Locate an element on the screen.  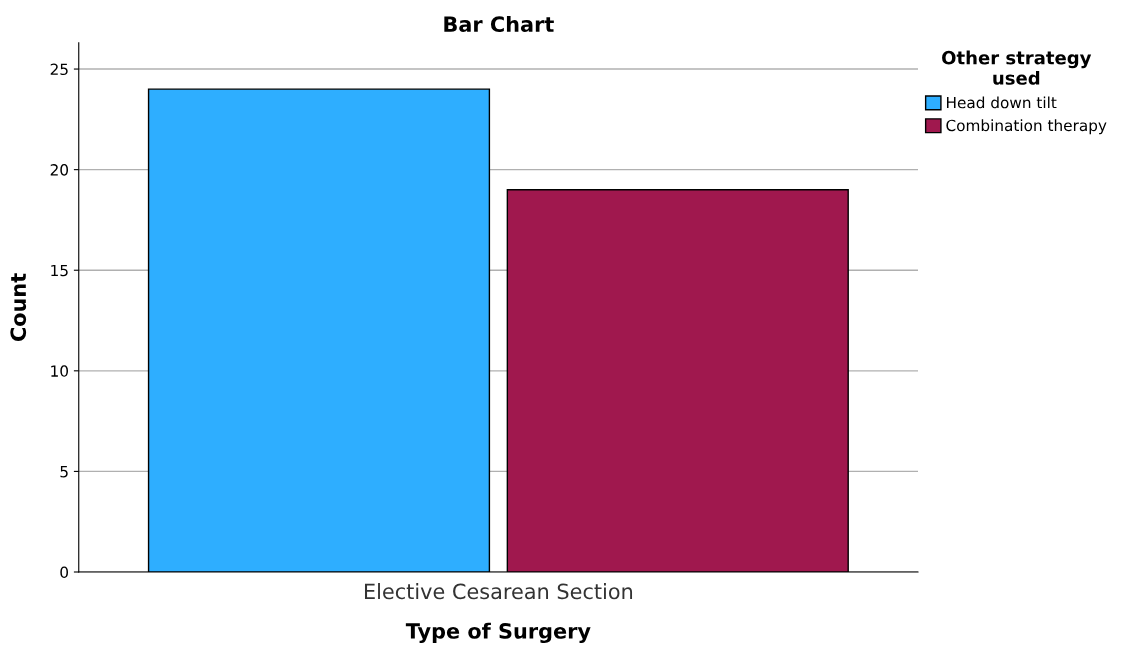
y-tick-label: 25 is located at coordinates (59, 69).